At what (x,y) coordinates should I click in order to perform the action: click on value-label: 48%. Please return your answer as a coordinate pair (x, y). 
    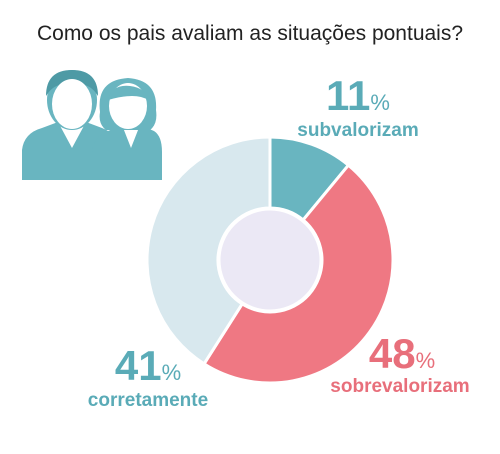
    Looking at the image, I should click on (402, 353).